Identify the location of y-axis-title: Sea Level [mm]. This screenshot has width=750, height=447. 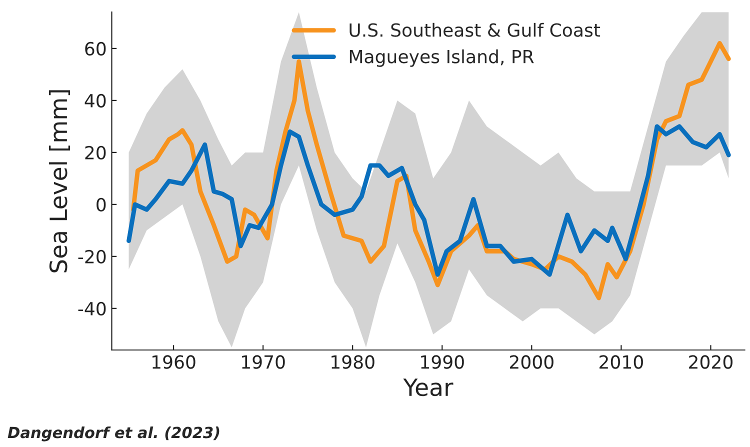
(59, 181).